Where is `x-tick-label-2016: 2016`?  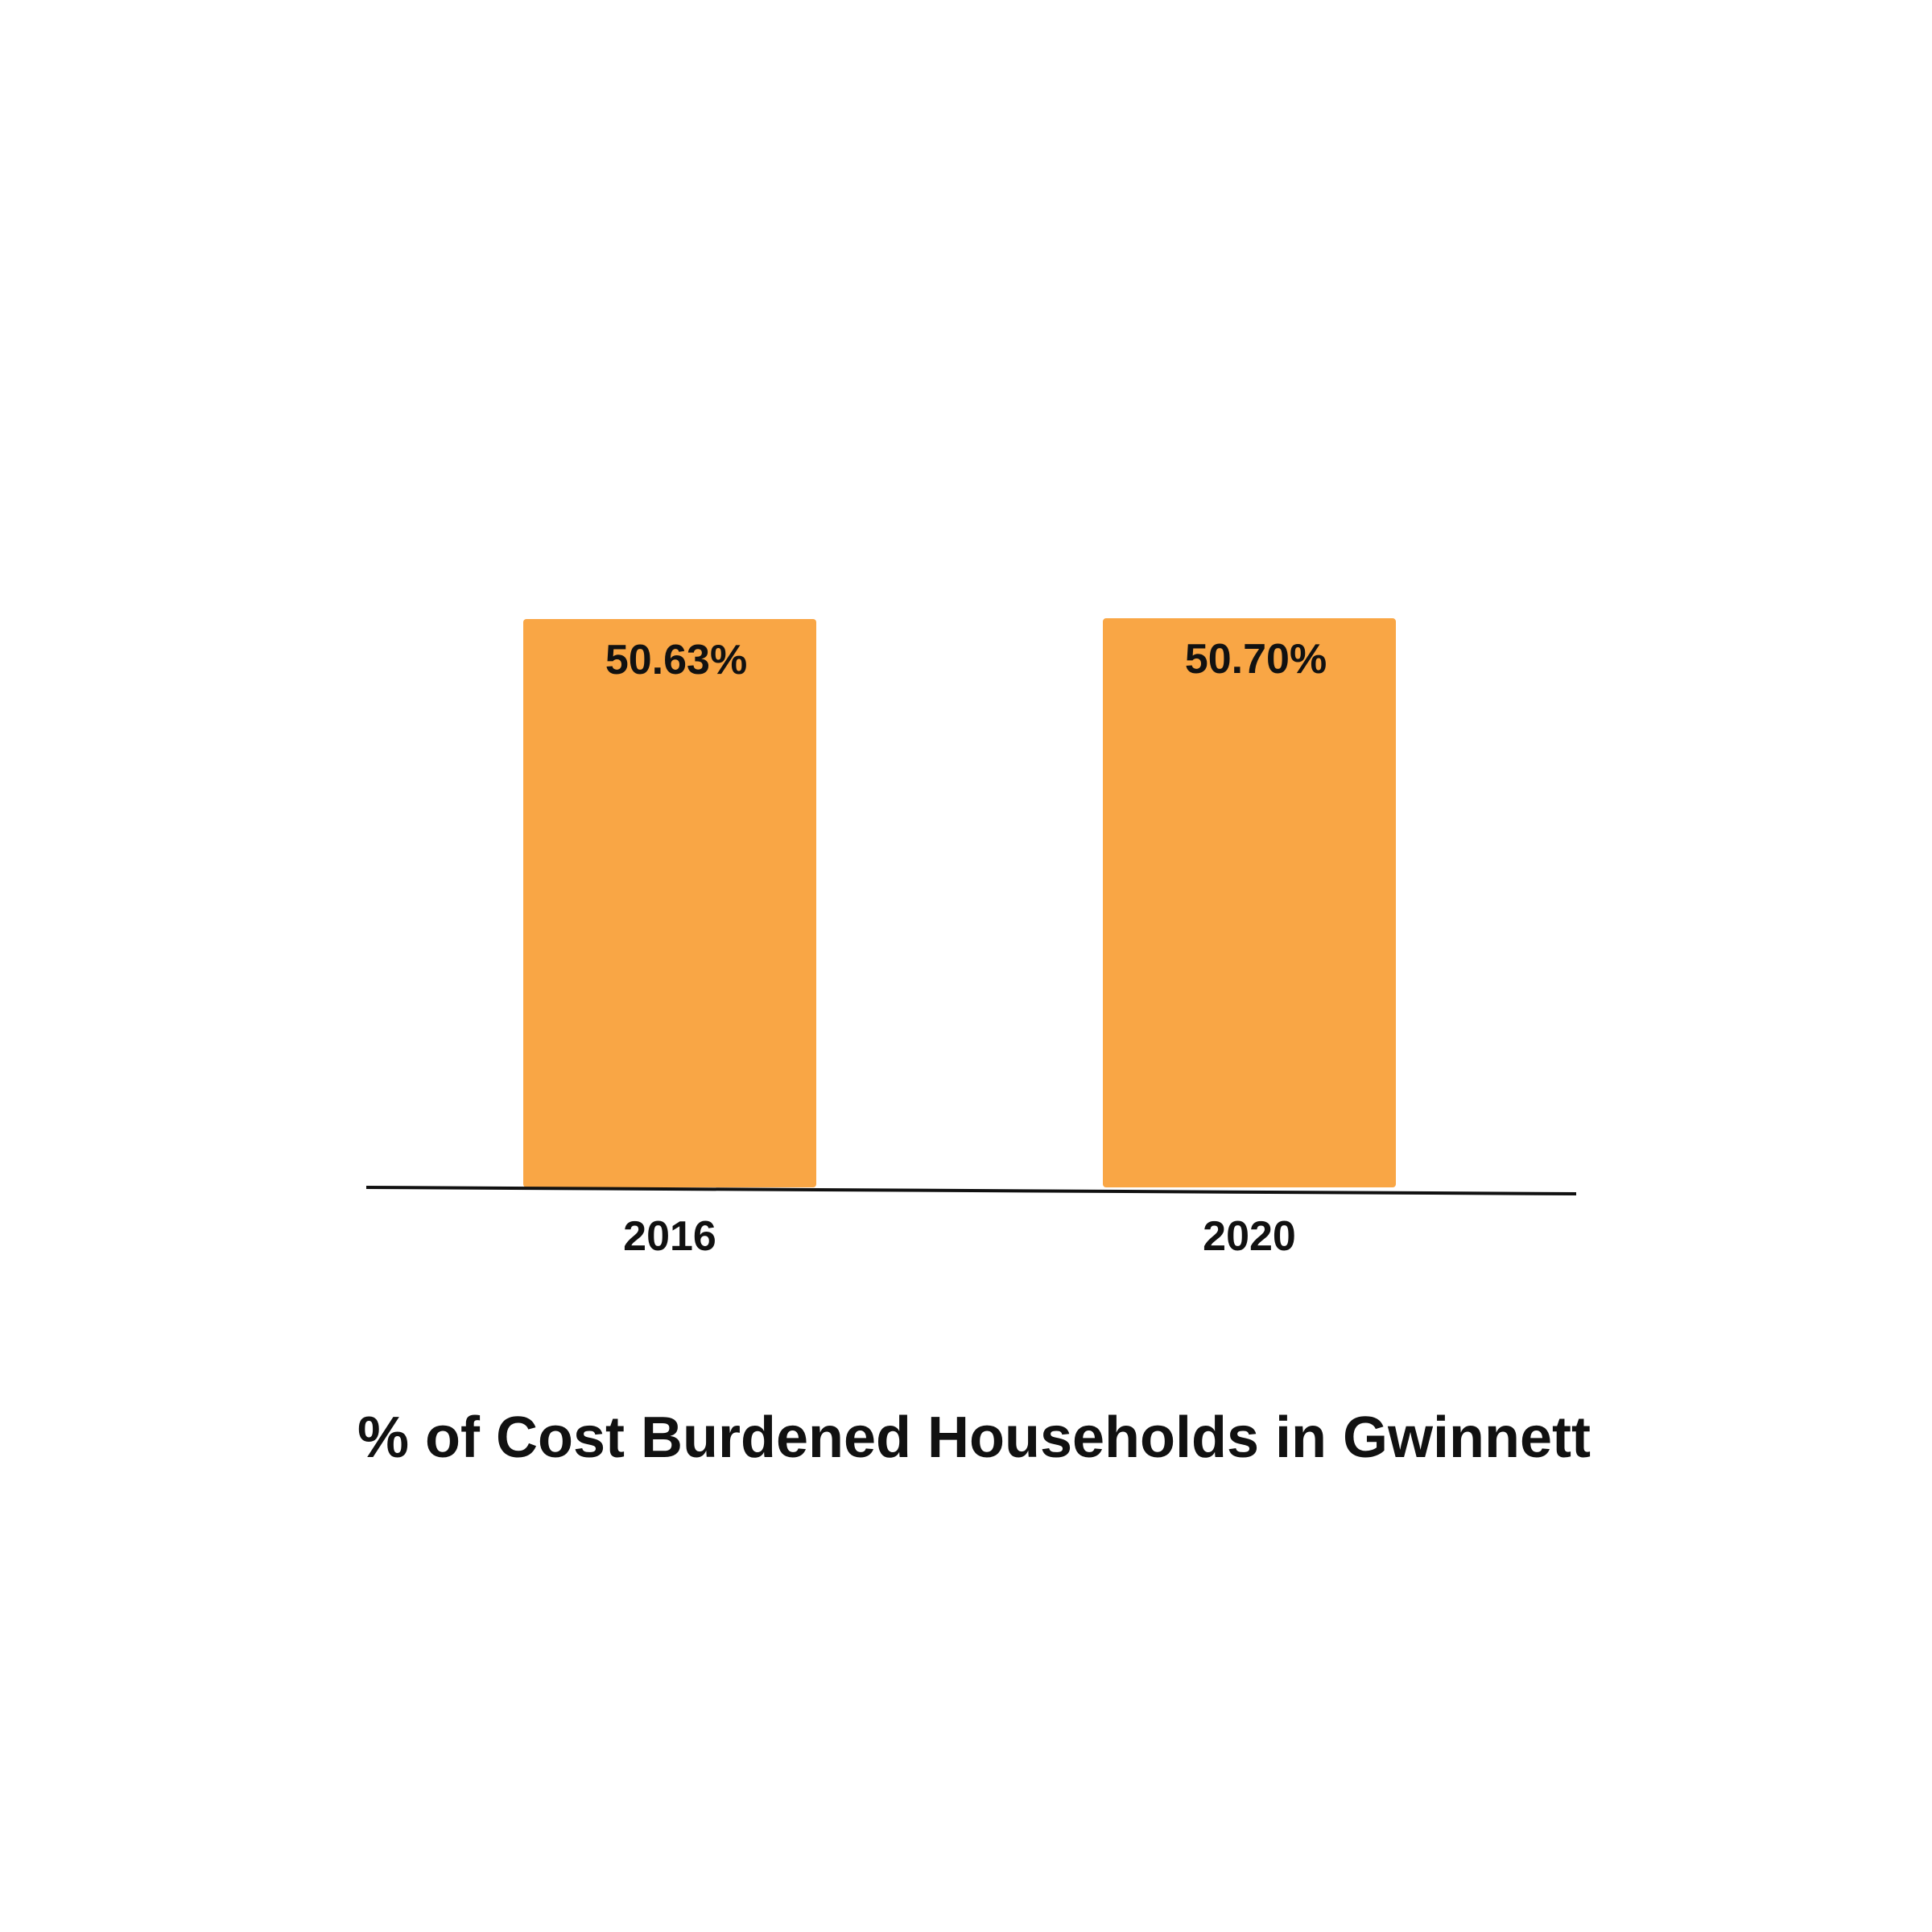 x-tick-label-2016: 2016 is located at coordinates (669, 1236).